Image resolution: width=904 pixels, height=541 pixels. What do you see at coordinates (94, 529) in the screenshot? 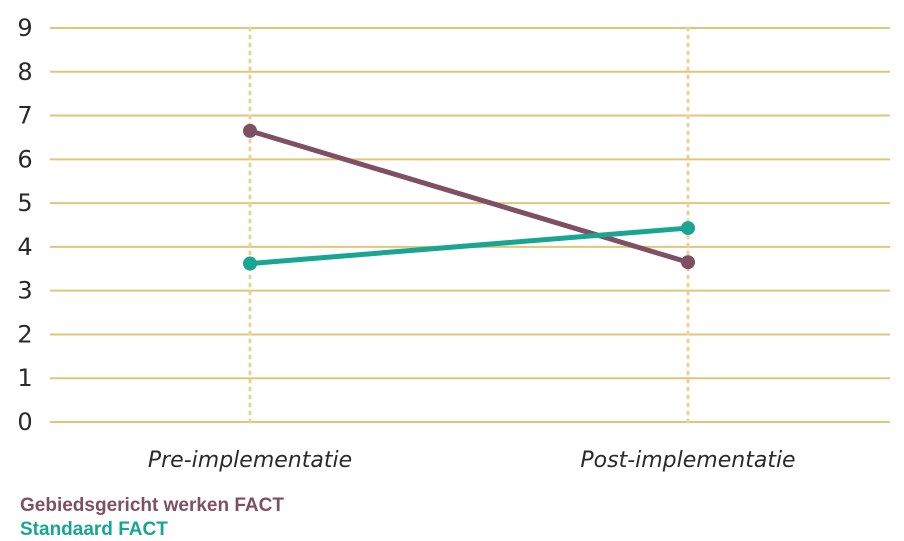
I see `legend-item-standaard: Standaard FACT` at bounding box center [94, 529].